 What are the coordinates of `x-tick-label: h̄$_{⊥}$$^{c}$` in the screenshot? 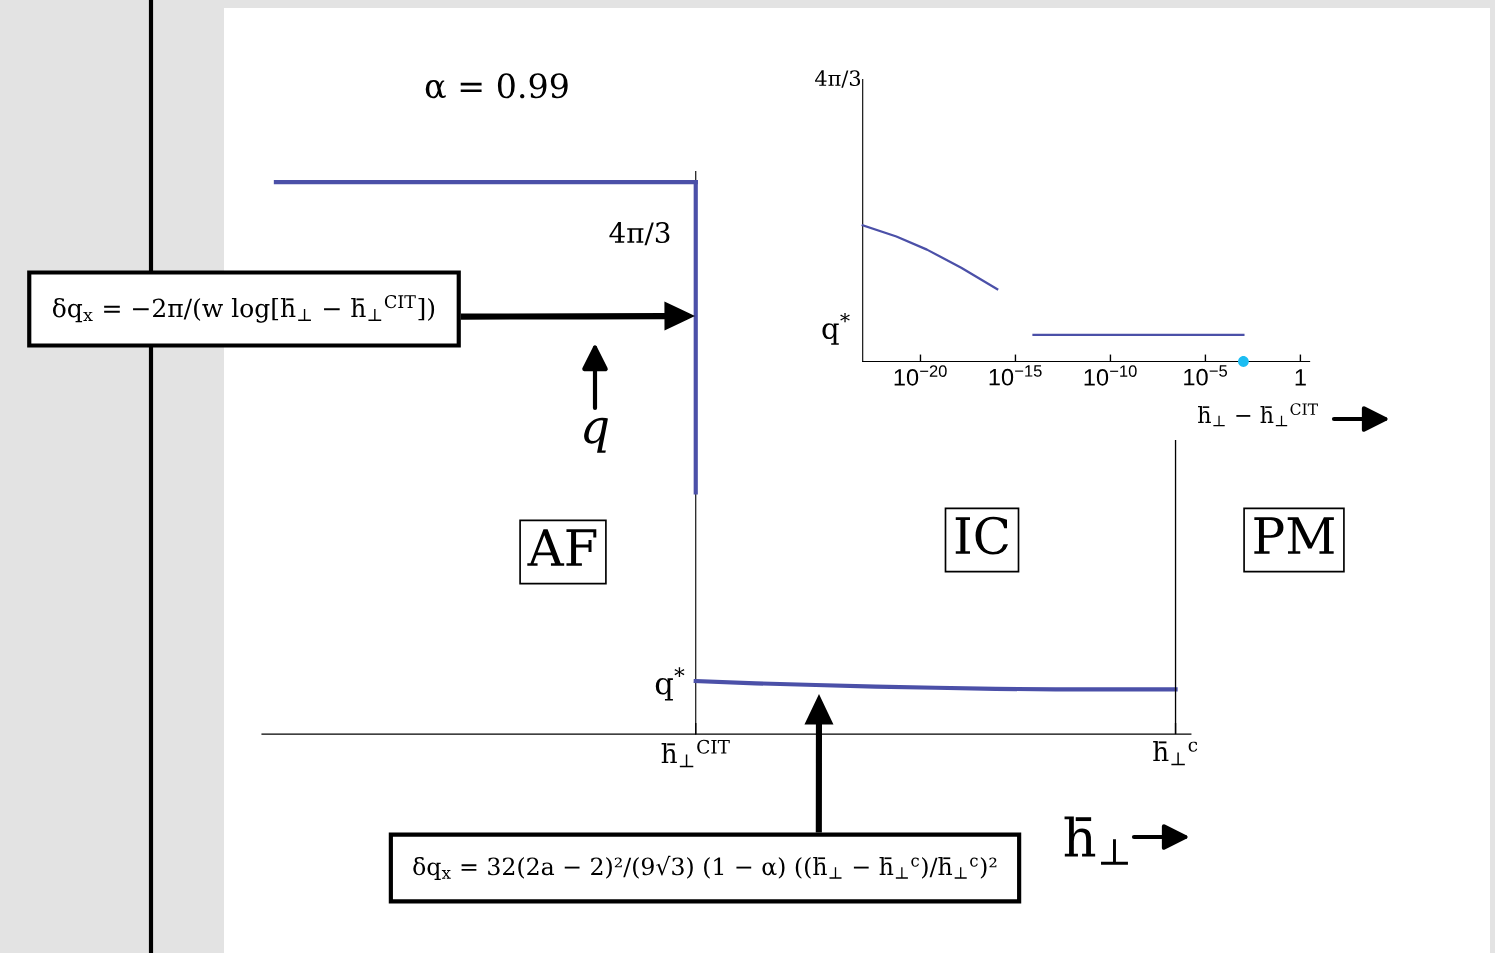 It's located at (1175, 753).